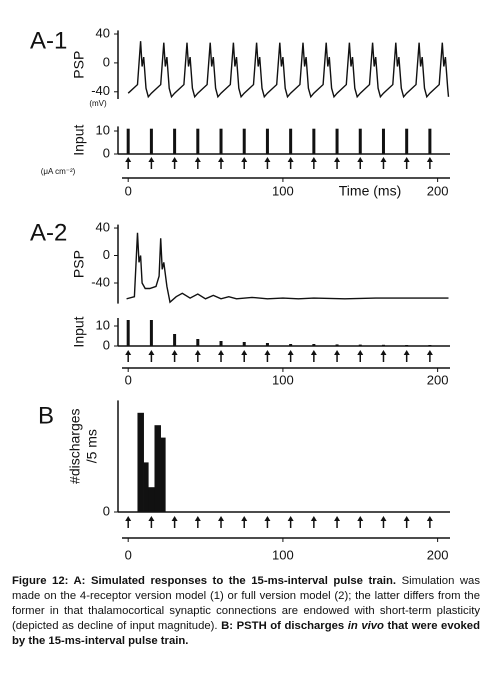 The image size is (495, 682). What do you see at coordinates (46, 415) in the screenshot?
I see `panel-label: B` at bounding box center [46, 415].